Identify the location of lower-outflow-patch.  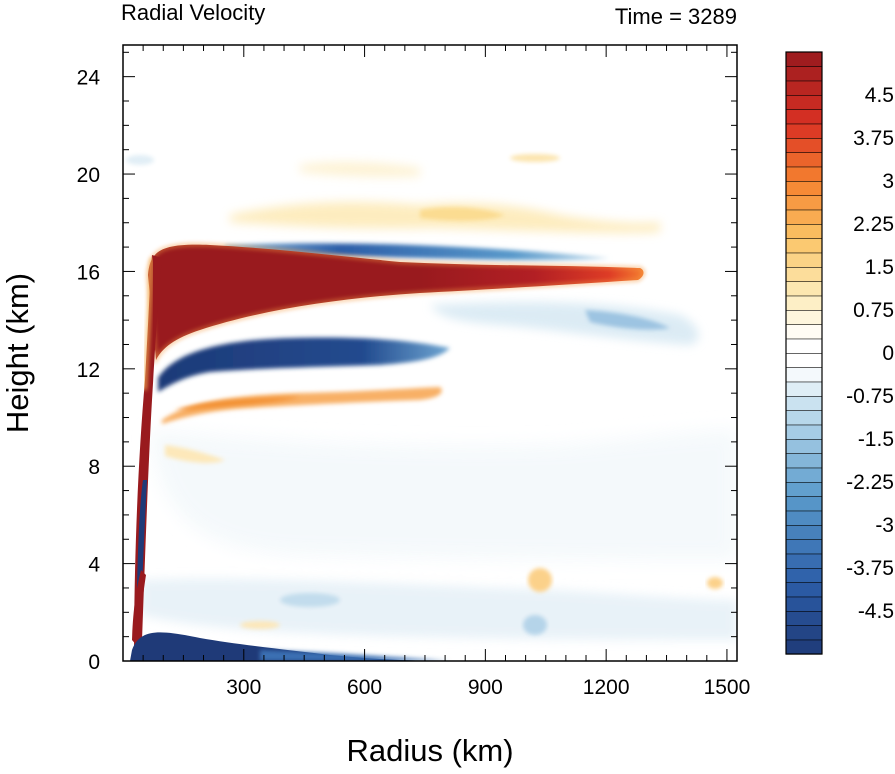
(540, 580).